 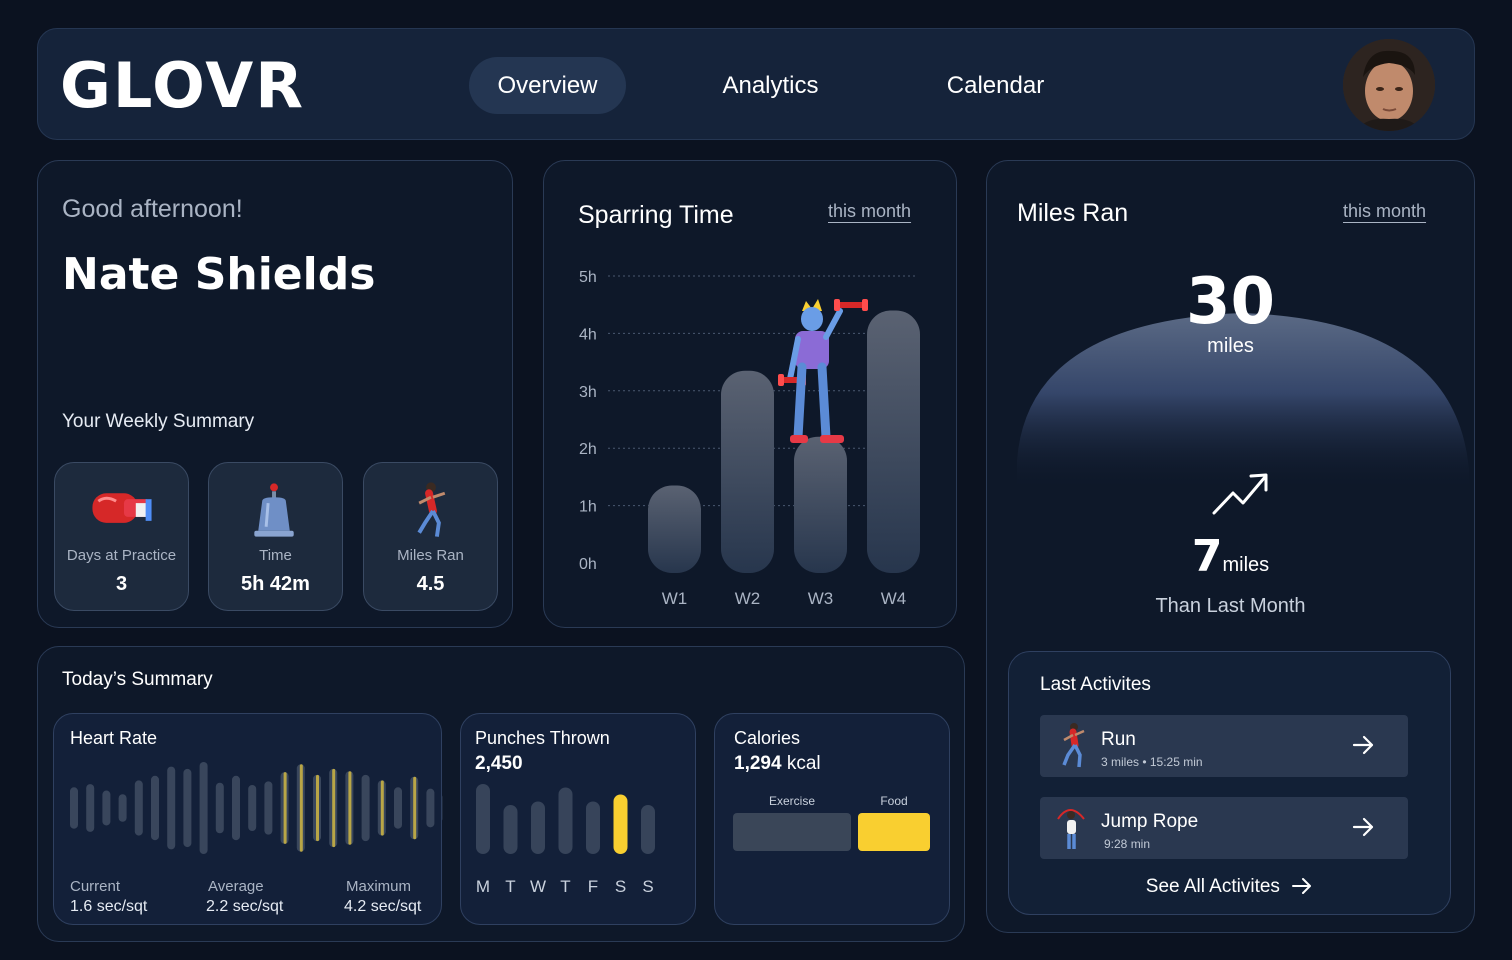 I want to click on stat-value: 5h 42m, so click(x=275, y=584).